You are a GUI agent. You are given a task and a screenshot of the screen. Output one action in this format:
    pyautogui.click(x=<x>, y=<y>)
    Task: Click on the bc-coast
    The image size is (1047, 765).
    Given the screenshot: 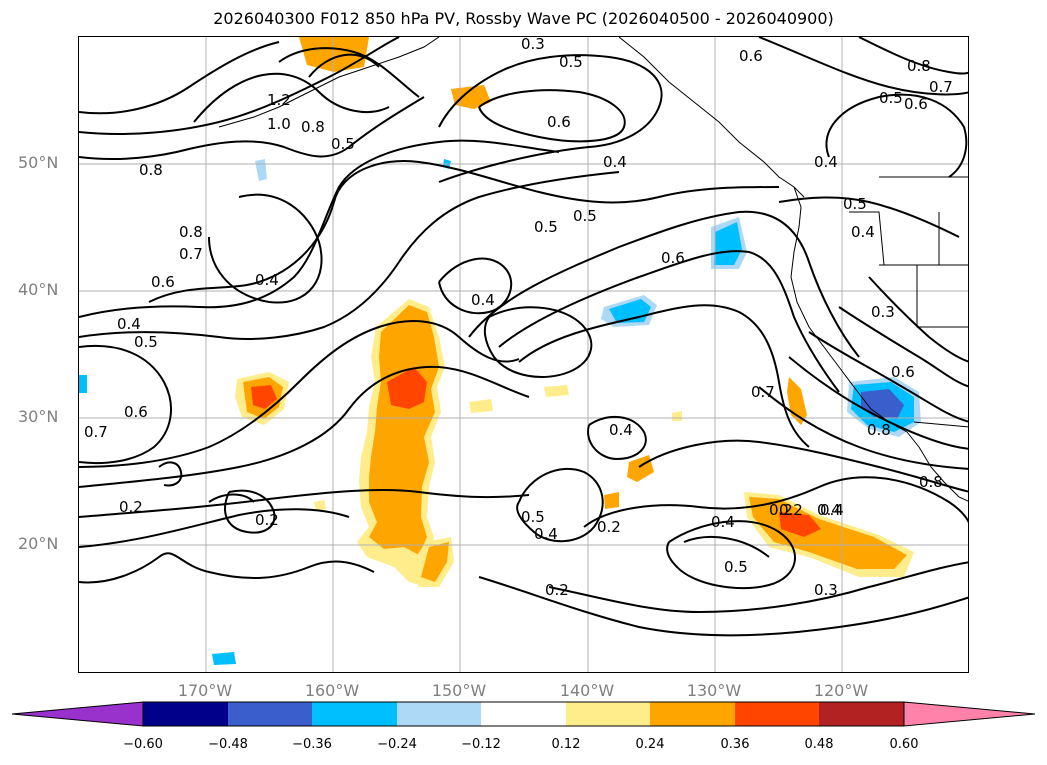 What is the action you would take?
    pyautogui.click(x=849, y=309)
    